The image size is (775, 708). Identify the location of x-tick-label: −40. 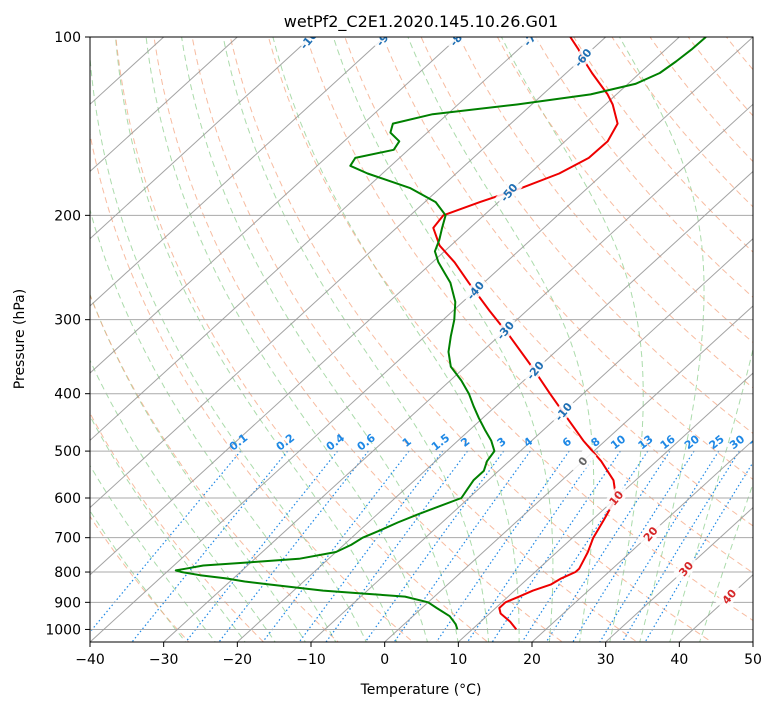
(90, 660).